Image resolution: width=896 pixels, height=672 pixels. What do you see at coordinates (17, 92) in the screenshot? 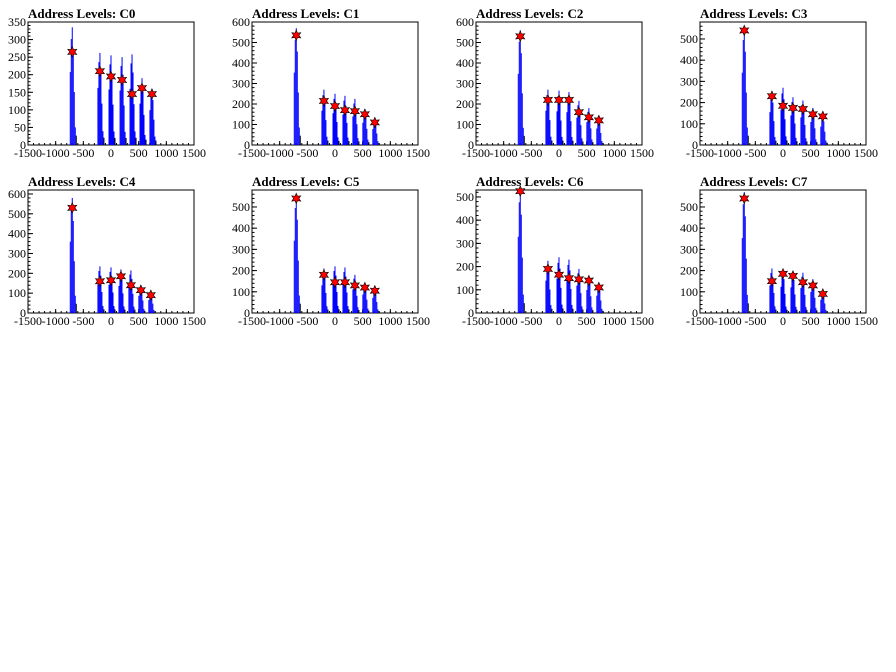
I see `y-tick-label: 150` at bounding box center [17, 92].